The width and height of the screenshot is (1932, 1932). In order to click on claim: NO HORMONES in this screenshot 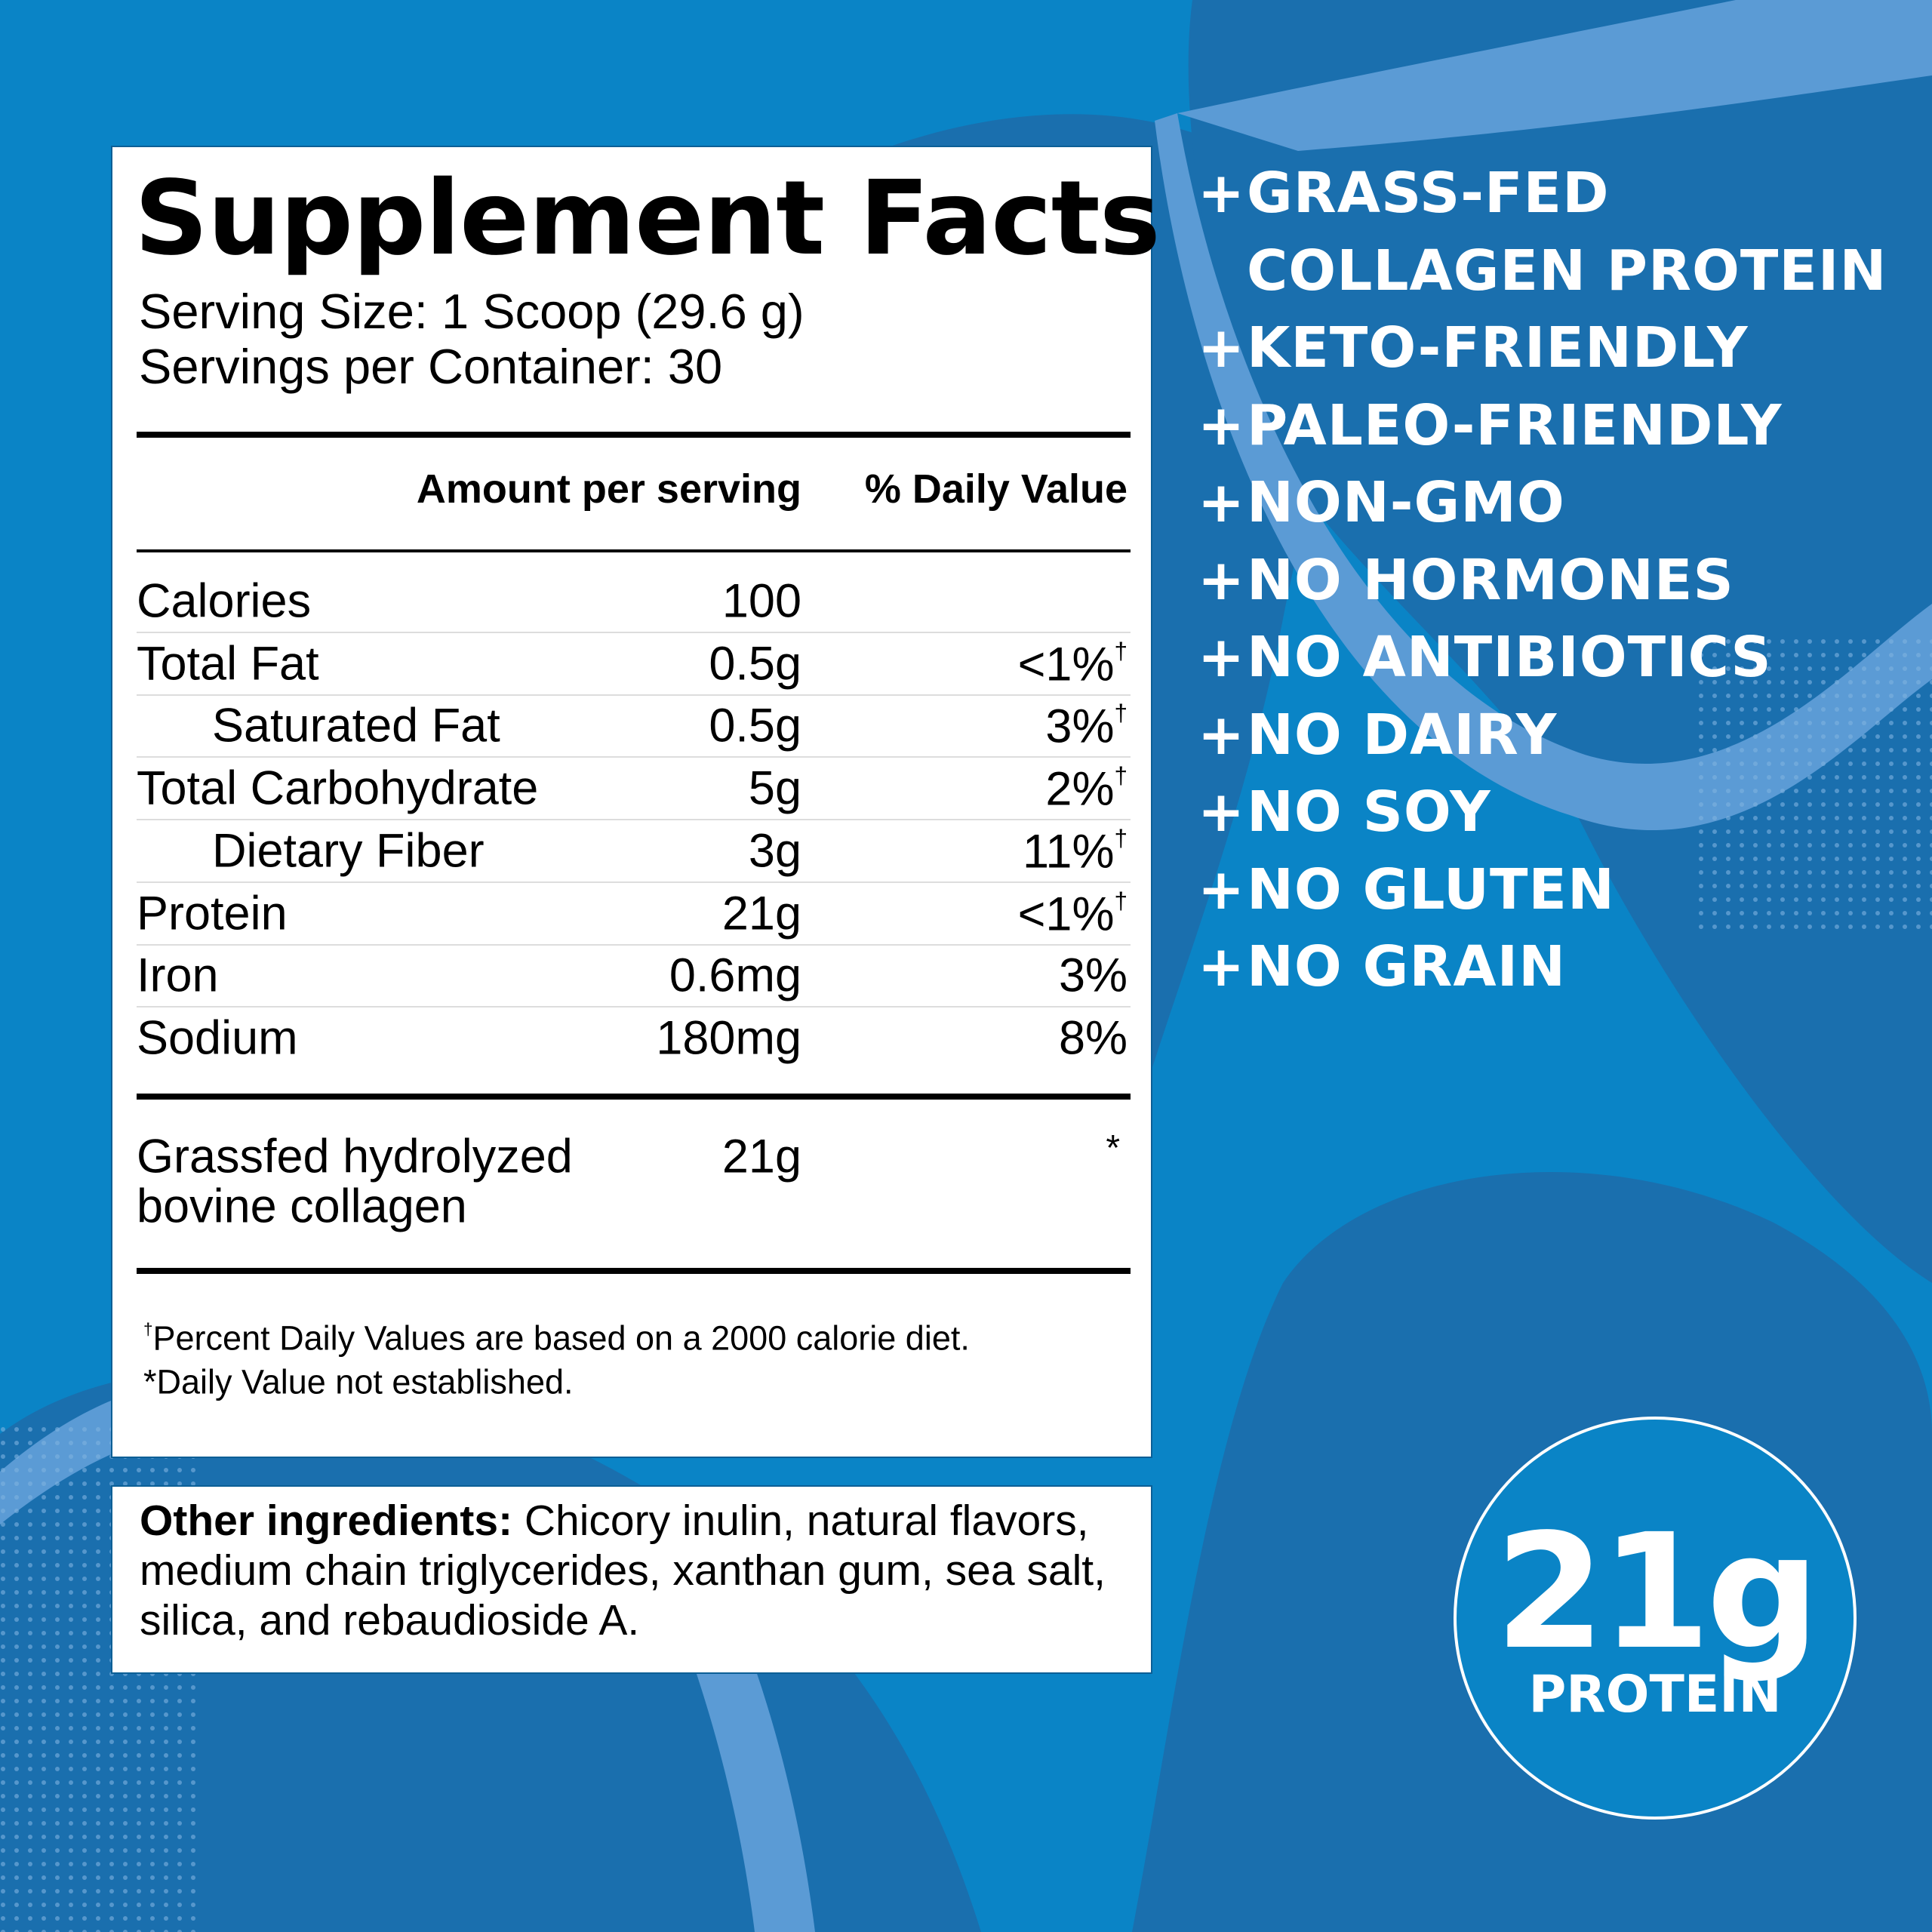, I will do `click(1490, 580)`.